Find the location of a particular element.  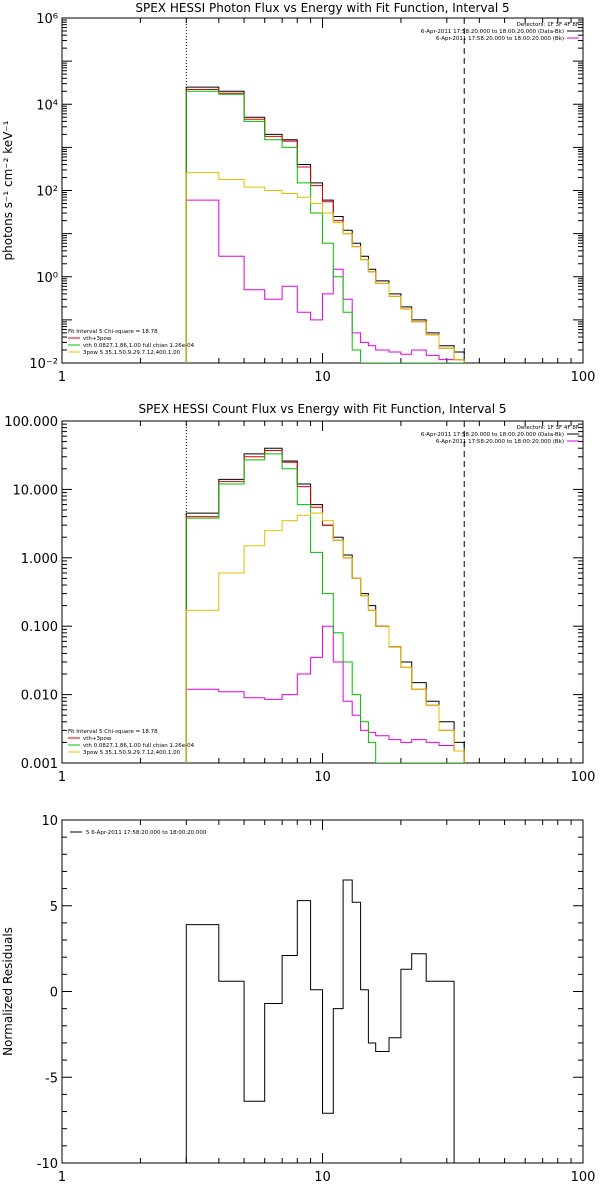

series-data-bk is located at coordinates (325, 605).